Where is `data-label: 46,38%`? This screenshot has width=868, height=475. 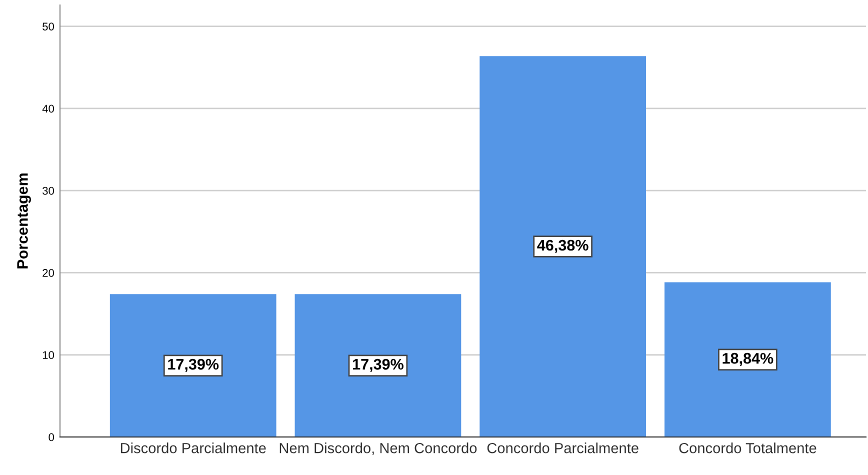 data-label: 46,38% is located at coordinates (562, 246).